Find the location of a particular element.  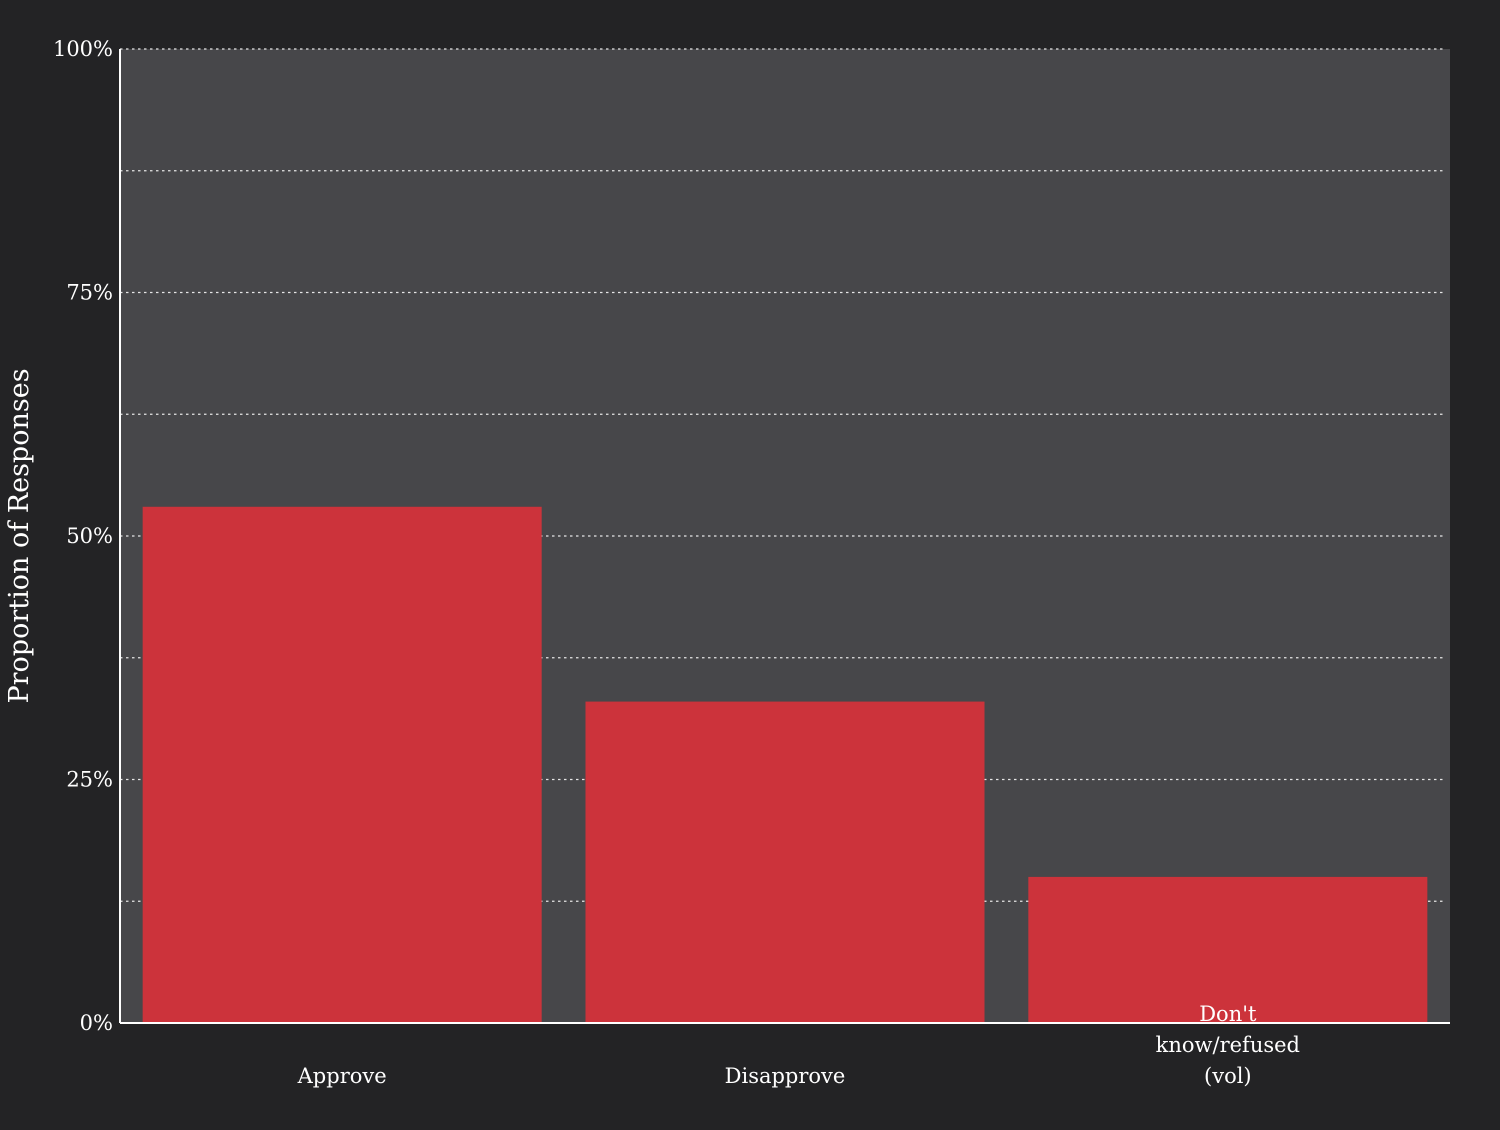

y-tick-label: 75% is located at coordinates (89, 293).